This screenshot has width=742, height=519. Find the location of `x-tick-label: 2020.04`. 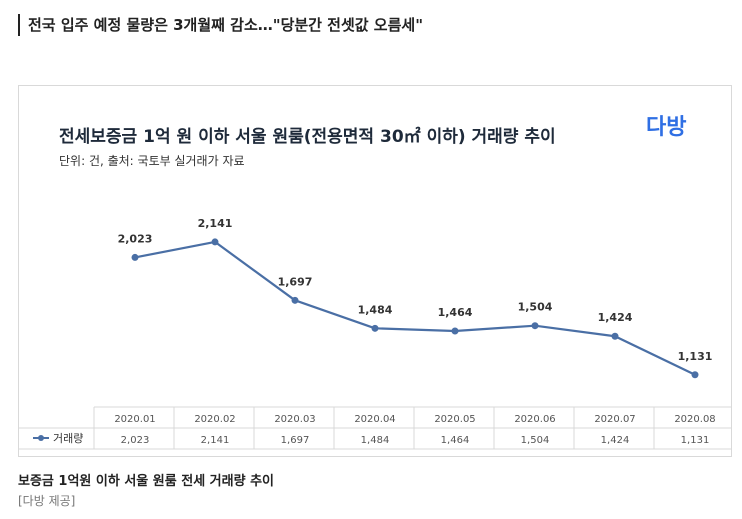

x-tick-label: 2020.04 is located at coordinates (374, 419).